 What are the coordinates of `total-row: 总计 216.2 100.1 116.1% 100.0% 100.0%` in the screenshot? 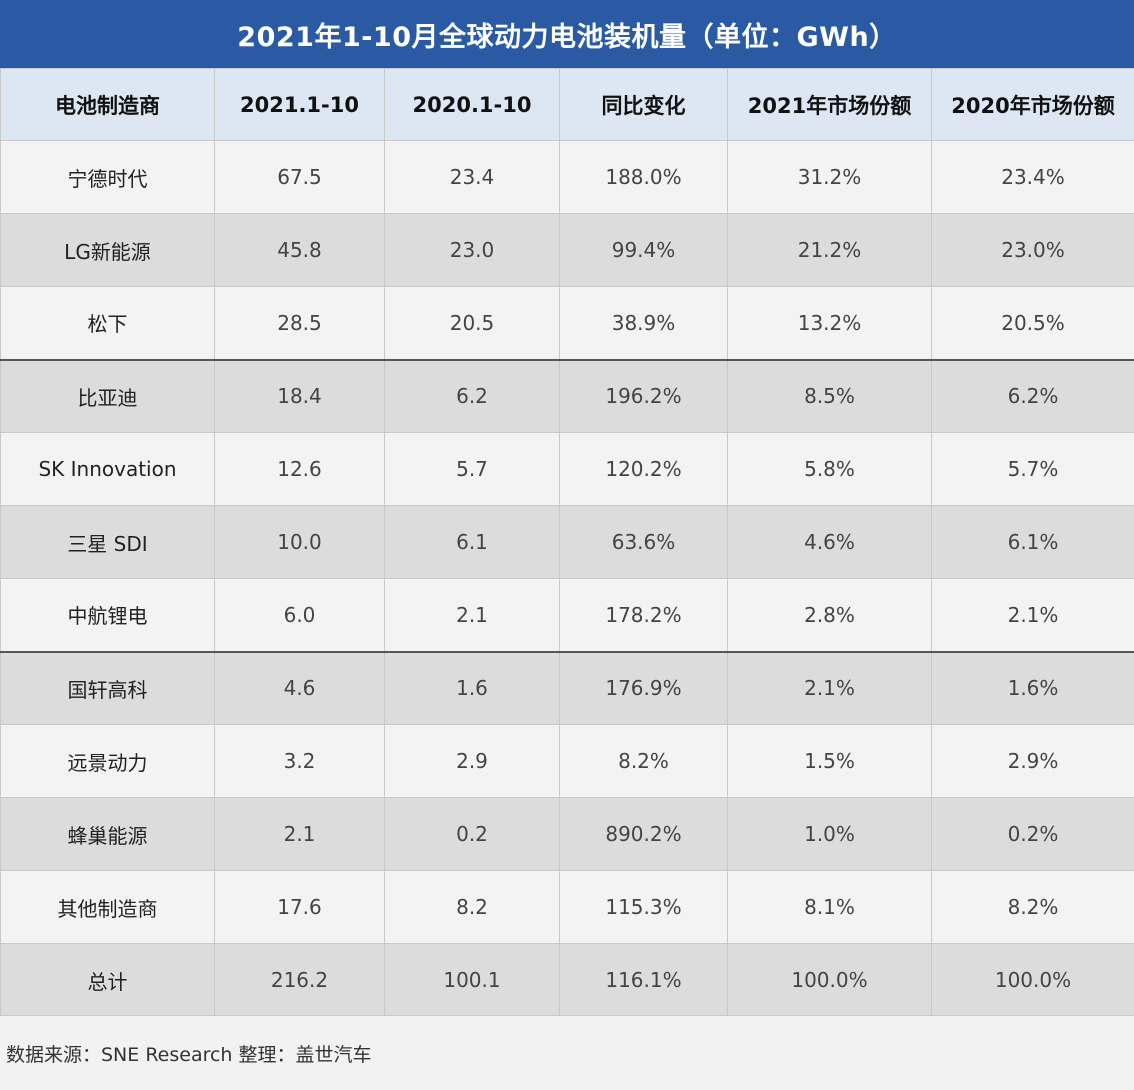 It's located at (567, 980).